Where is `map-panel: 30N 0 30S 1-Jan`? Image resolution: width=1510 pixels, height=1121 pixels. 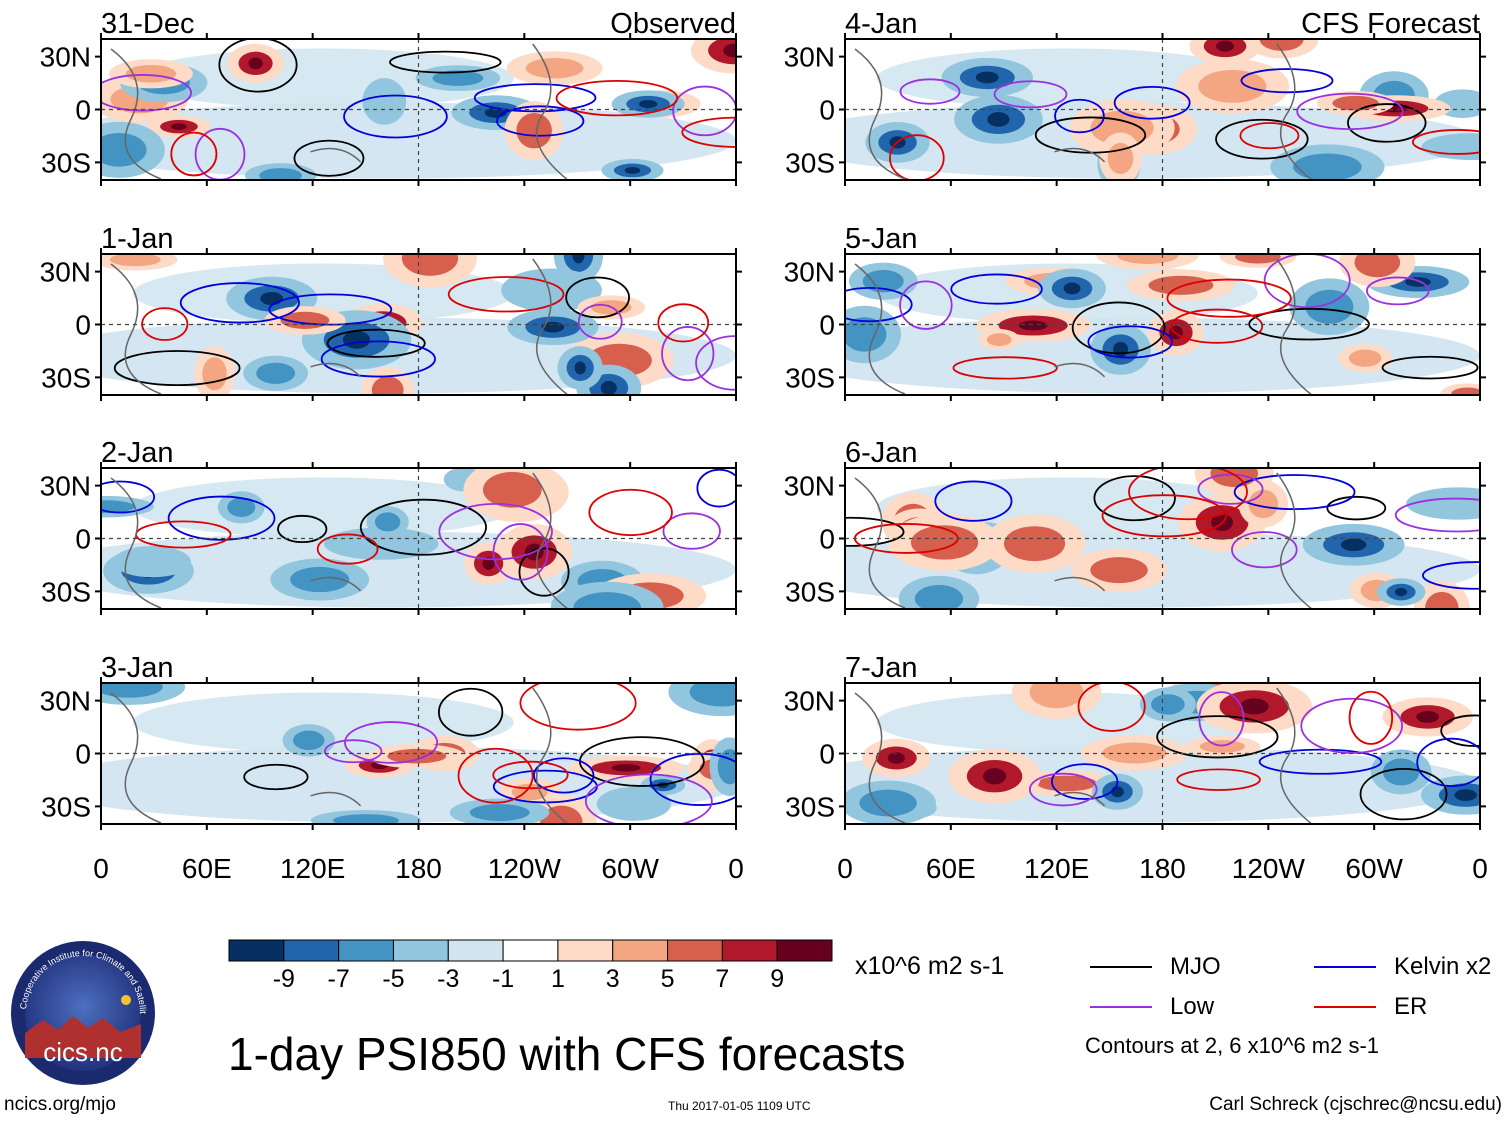 map-panel: 30N 0 30S 1-Jan is located at coordinates (391, 312).